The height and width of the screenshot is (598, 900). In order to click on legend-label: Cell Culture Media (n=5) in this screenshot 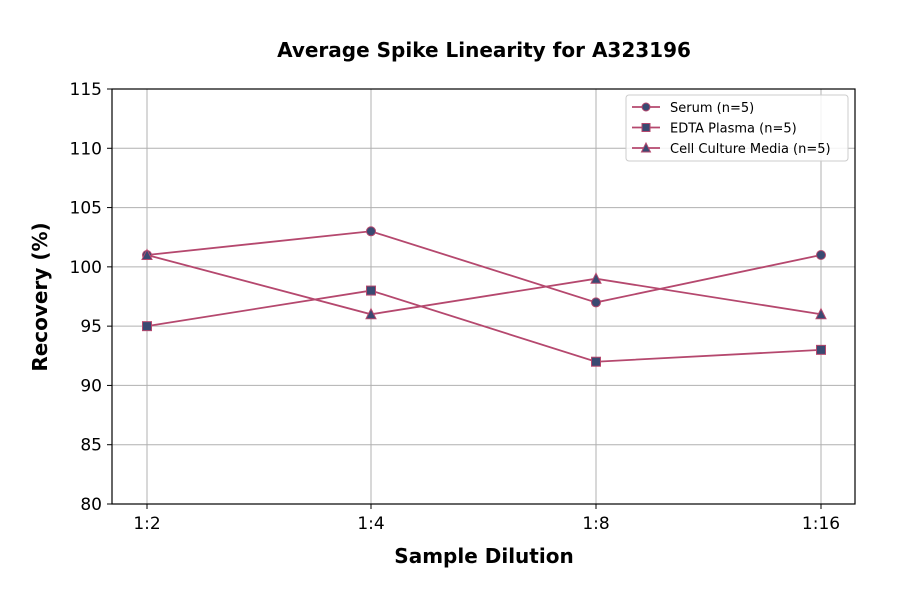, I will do `click(750, 149)`.